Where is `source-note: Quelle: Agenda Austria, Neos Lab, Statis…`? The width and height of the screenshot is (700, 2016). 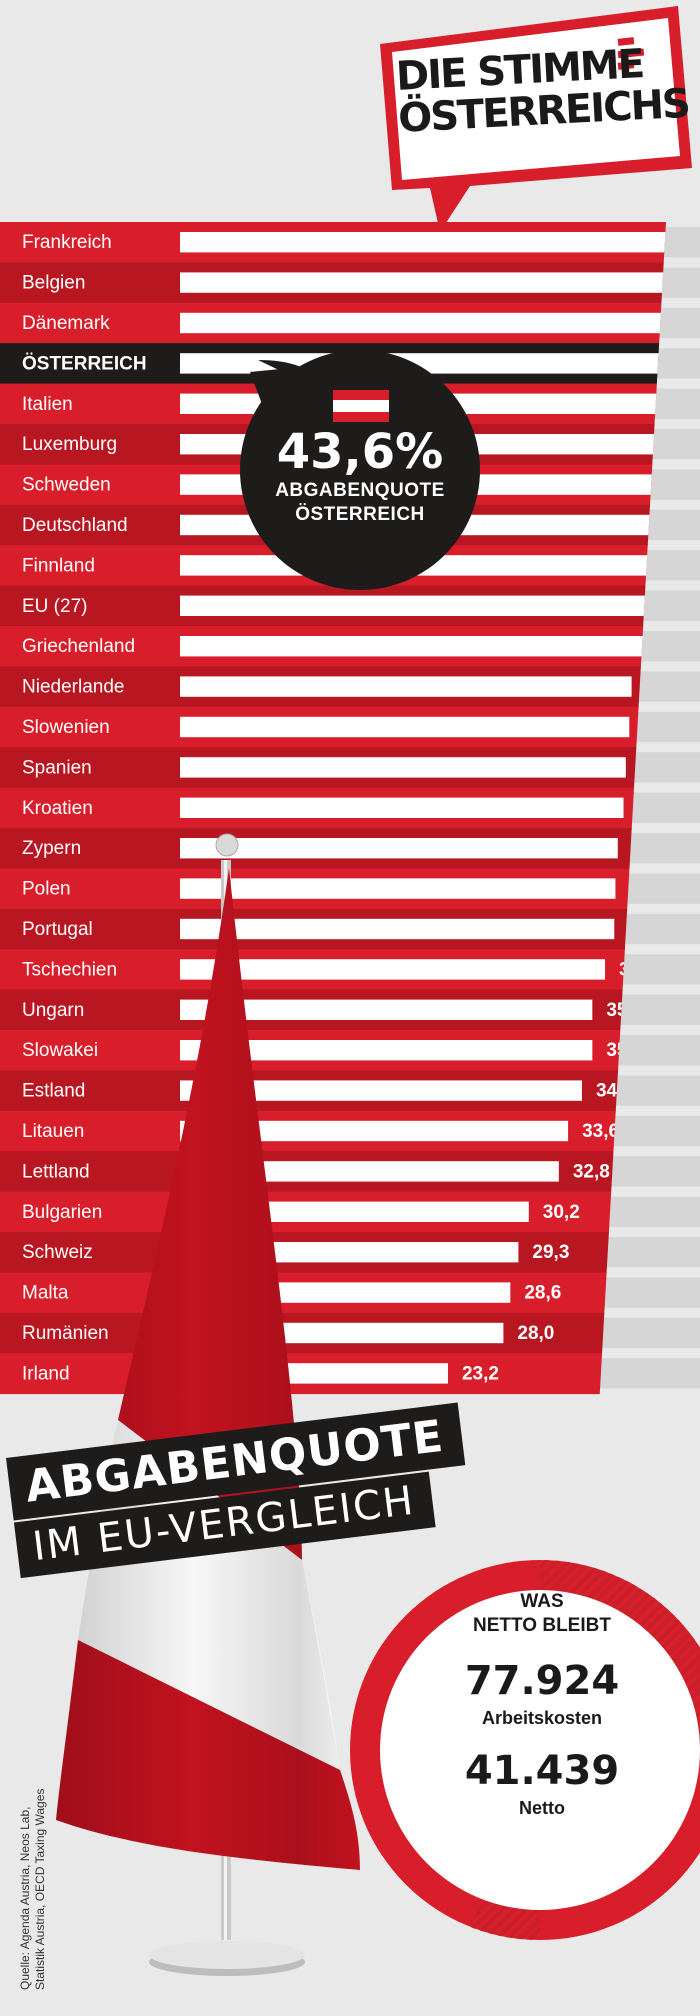 source-note: Quelle: Agenda Austria, Neos Lab, Statis… is located at coordinates (33, 1875).